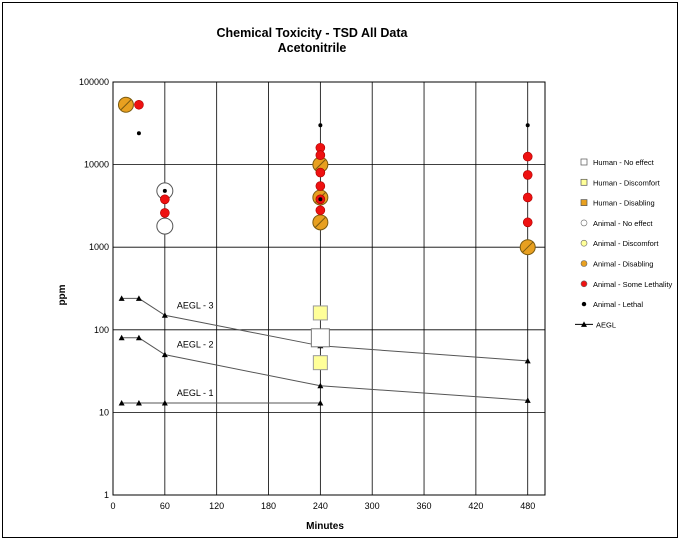 This screenshot has width=681, height=541. Describe the element at coordinates (312, 48) in the screenshot. I see `chart-subtitle: Acetonitrile` at that location.